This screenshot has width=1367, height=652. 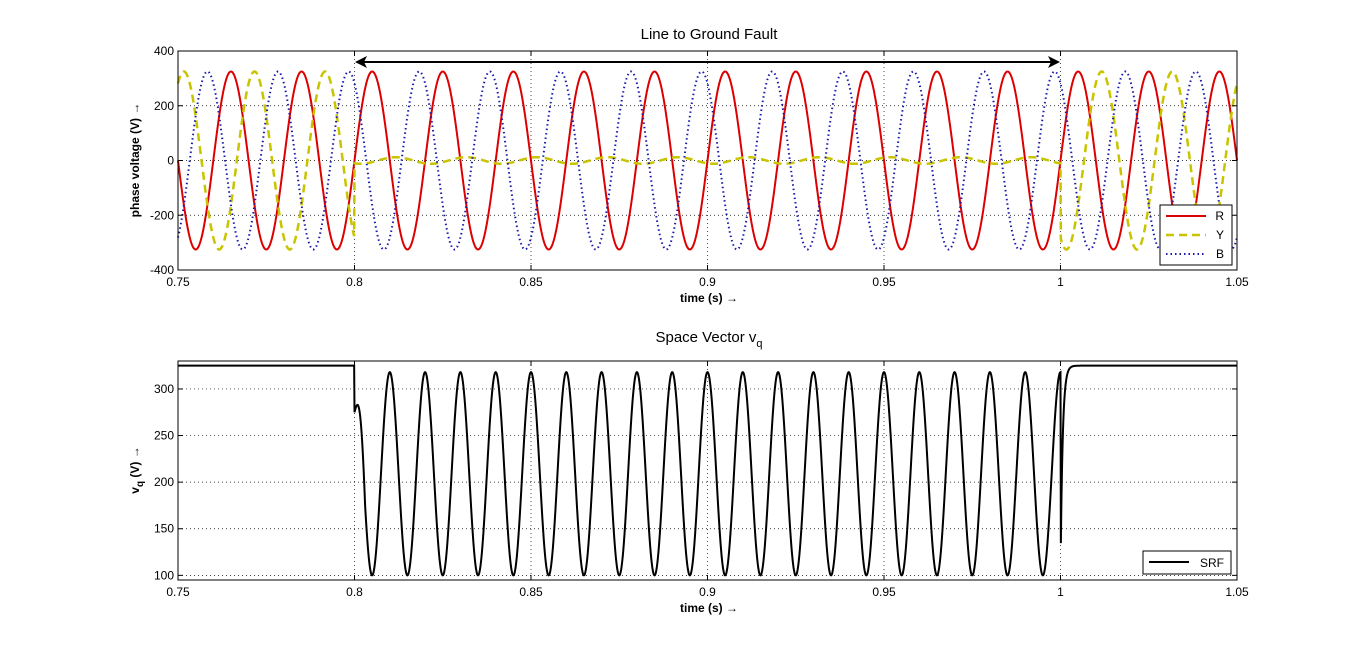 What do you see at coordinates (759, 344) in the screenshot?
I see `plot2-title-subscript: q` at bounding box center [759, 344].